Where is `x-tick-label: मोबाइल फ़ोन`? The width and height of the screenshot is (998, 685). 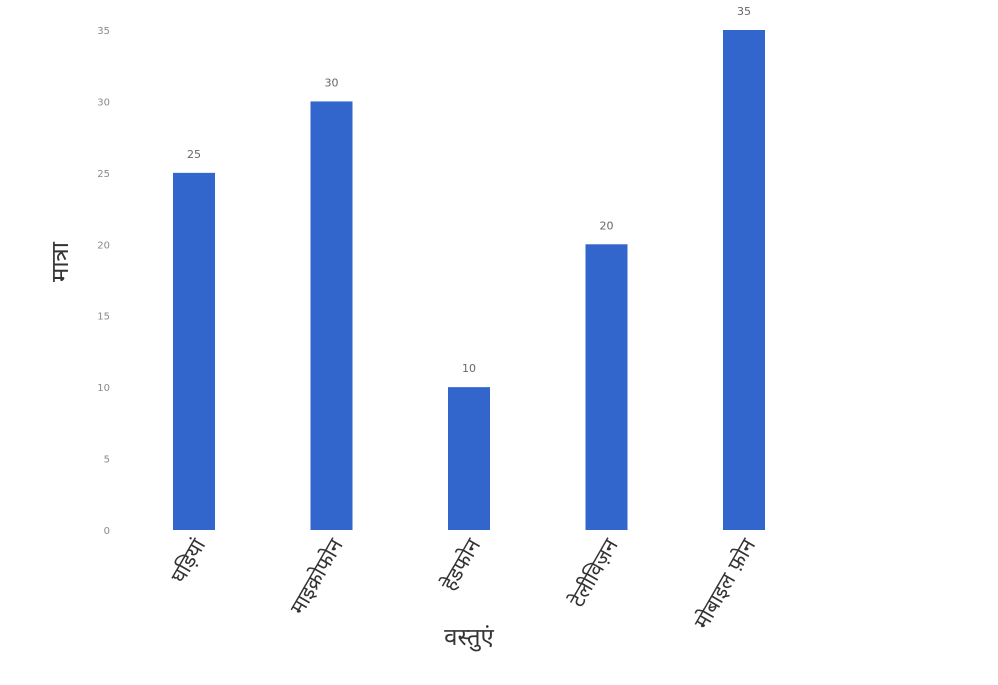 x-tick-label: मोबाइल फ़ोन is located at coordinates (725, 583).